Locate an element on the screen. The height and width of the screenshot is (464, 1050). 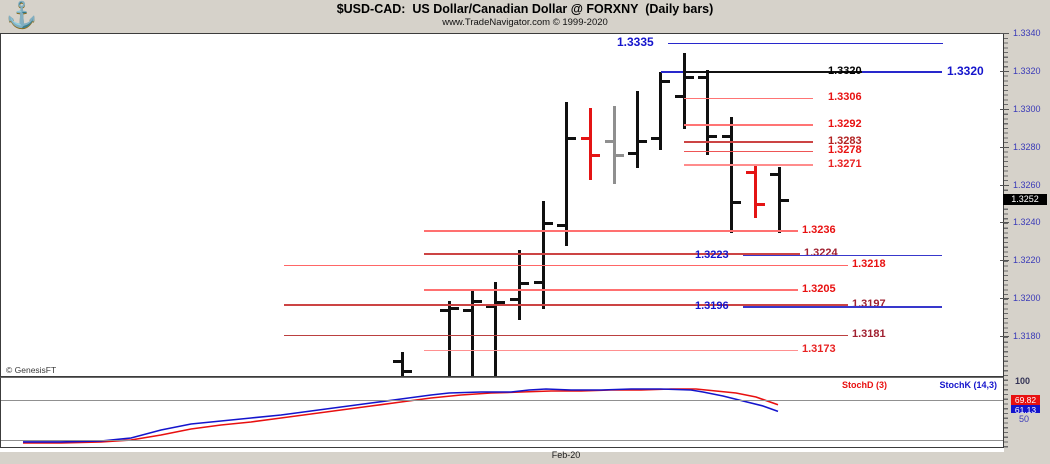
price-level-label: 1.3224 is located at coordinates (821, 252).